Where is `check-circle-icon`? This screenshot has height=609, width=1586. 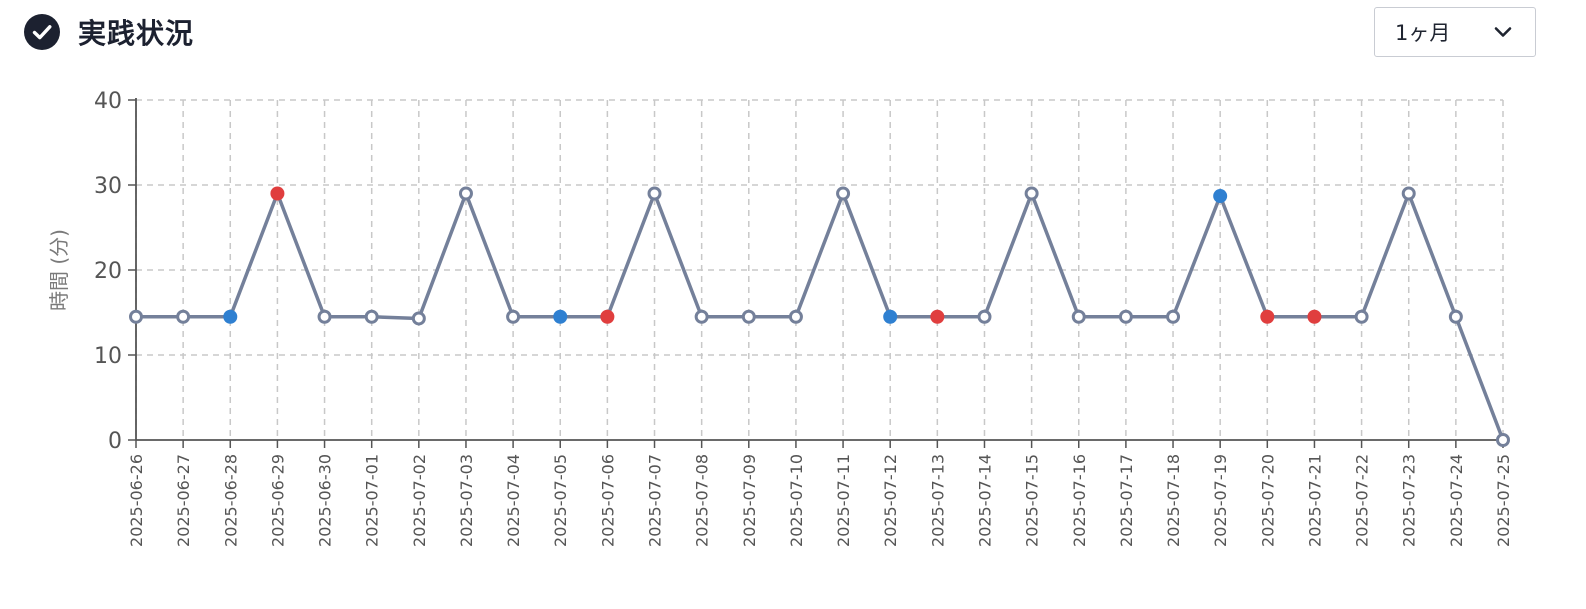
check-circle-icon is located at coordinates (42, 32).